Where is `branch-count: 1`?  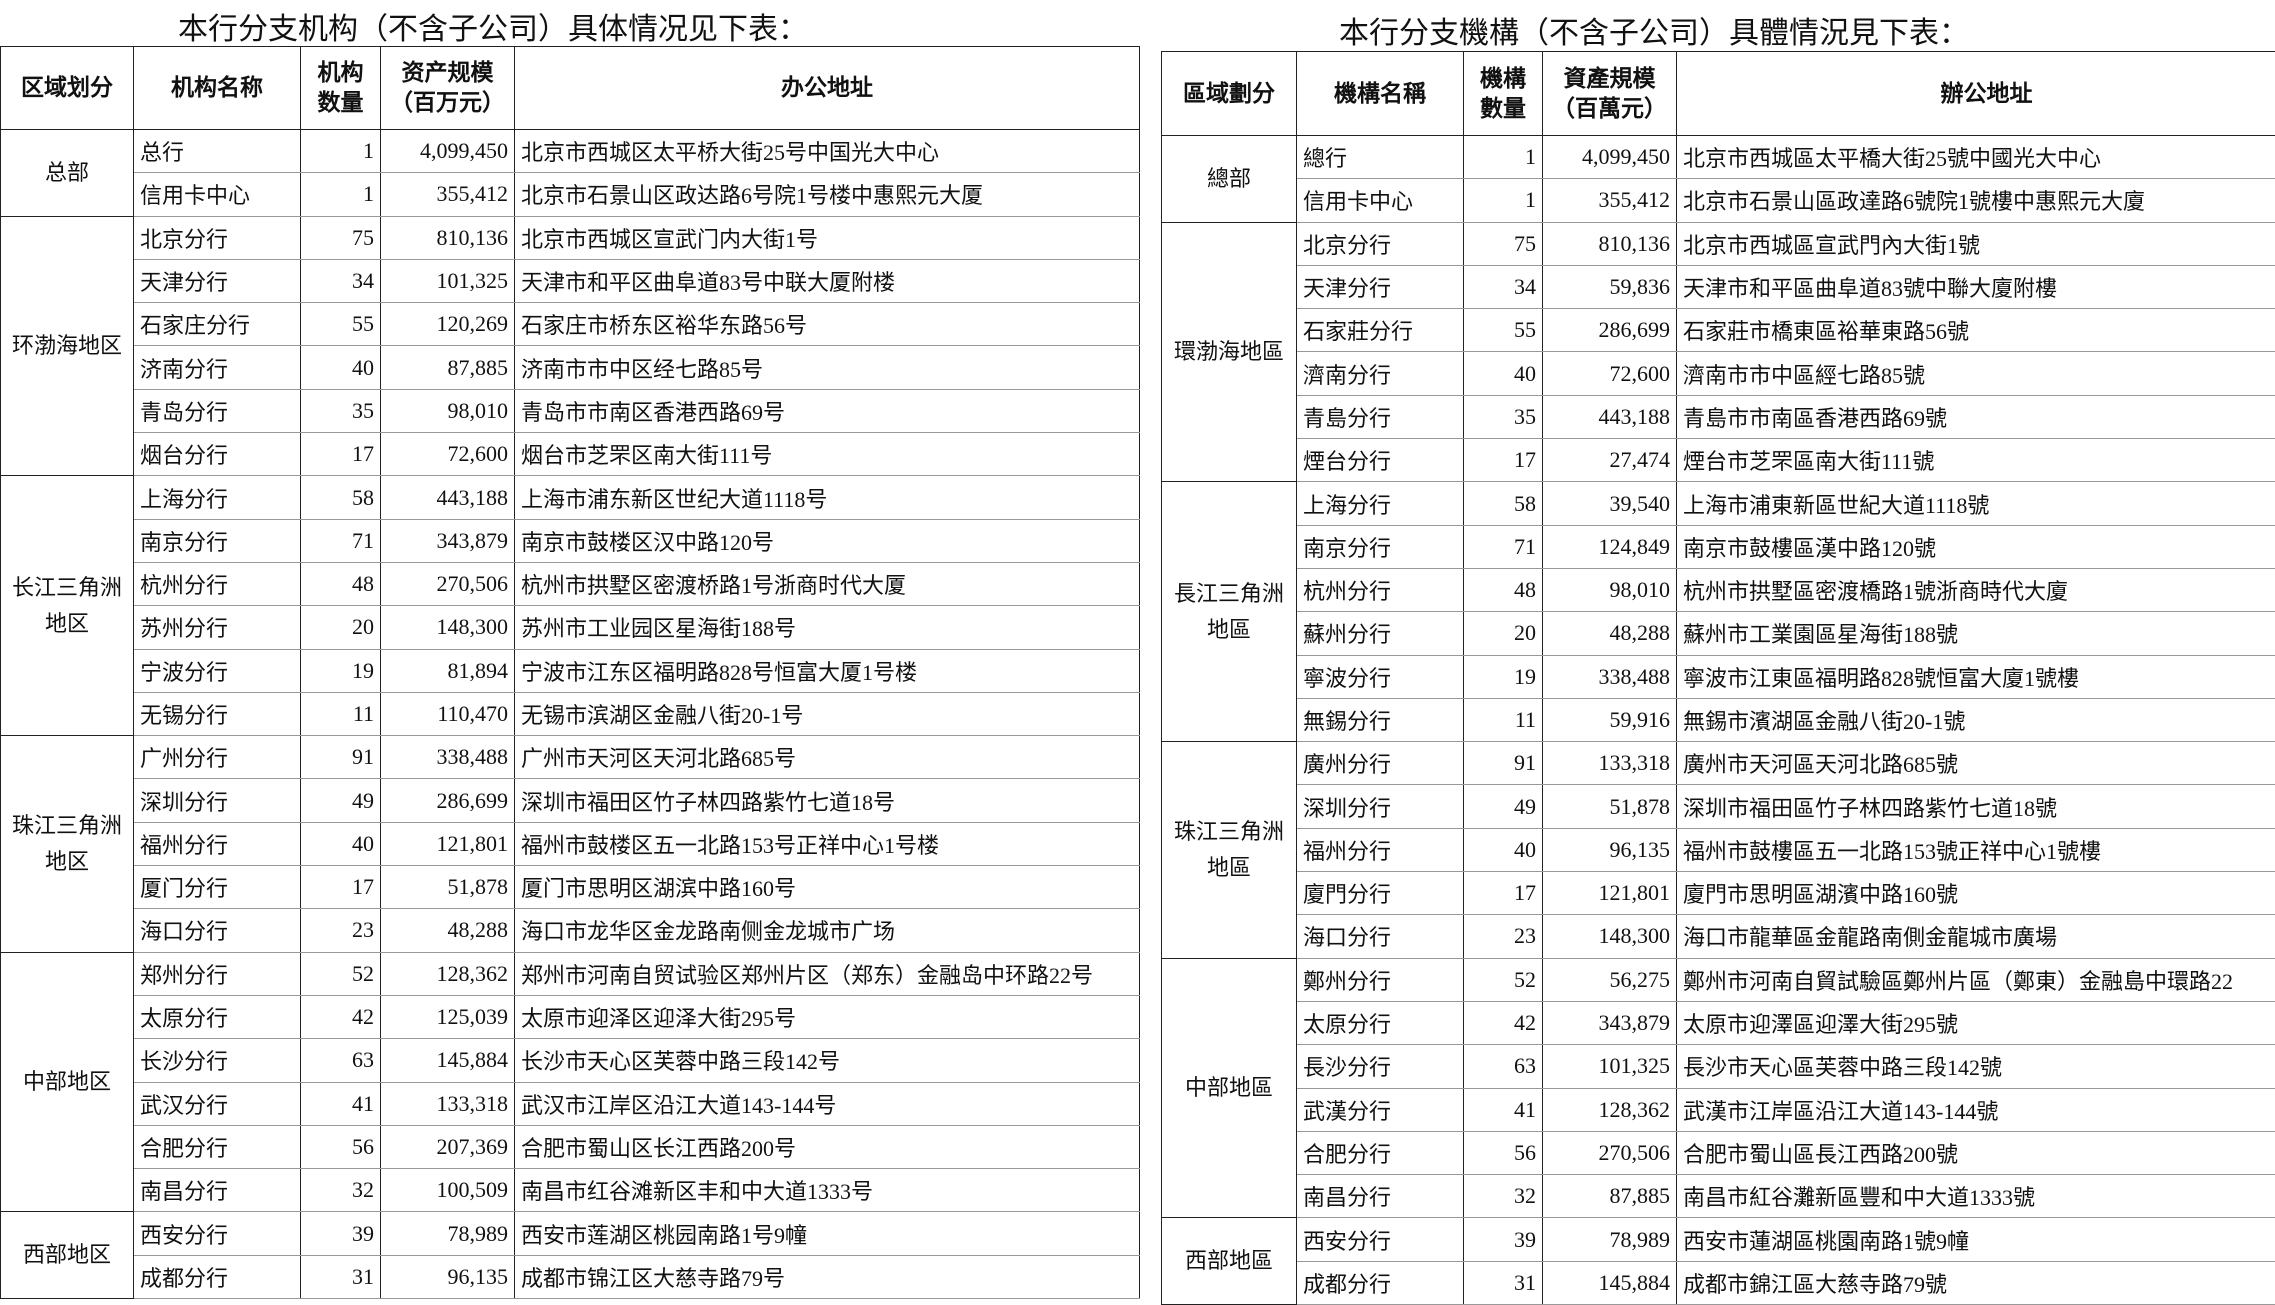
branch-count: 1 is located at coordinates (341, 194).